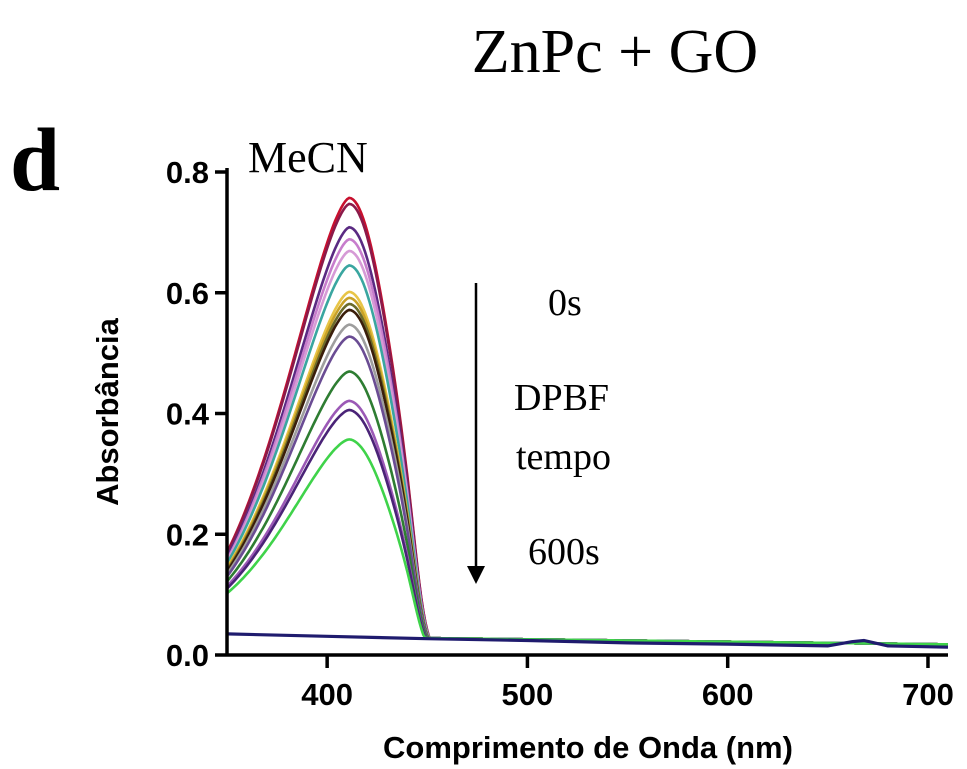 The image size is (967, 769). I want to click on x-tick-label: 500, so click(528, 694).